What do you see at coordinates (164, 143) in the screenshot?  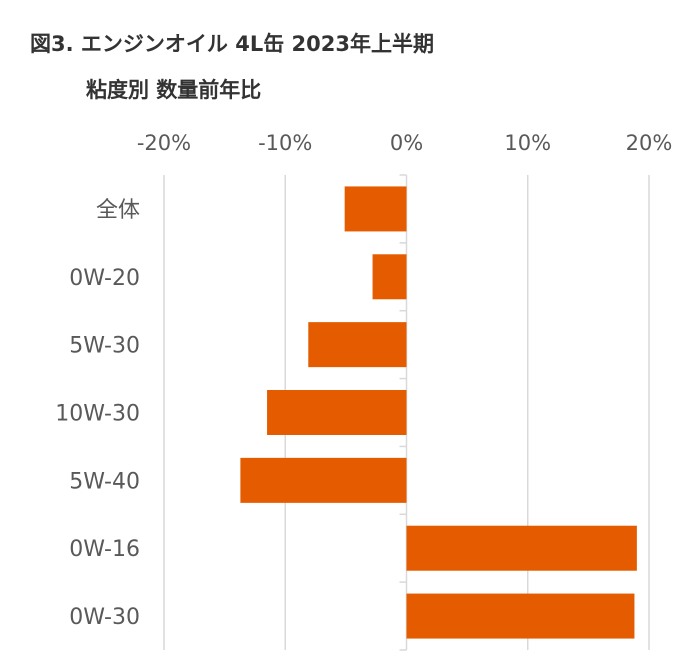 I see `x-tick-label: -20%` at bounding box center [164, 143].